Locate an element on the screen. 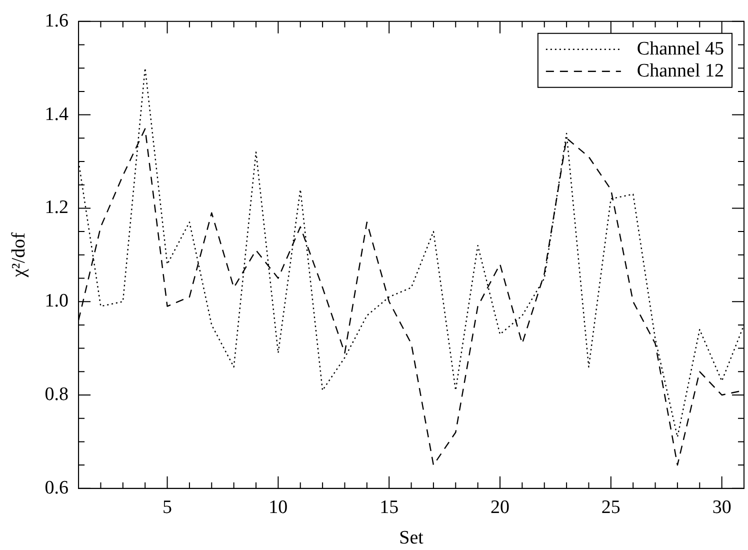 The height and width of the screenshot is (550, 748). x-tick-label: 5 is located at coordinates (167, 507).